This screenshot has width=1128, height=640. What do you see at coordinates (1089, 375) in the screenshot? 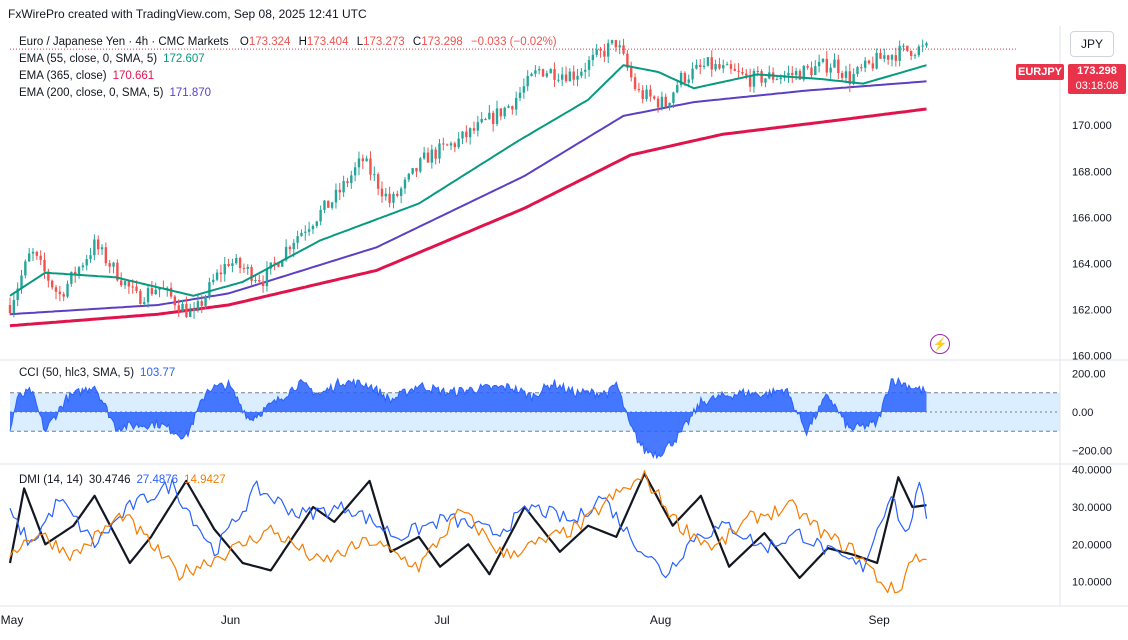
I see `cci-tick-label: 200.00` at bounding box center [1089, 375].